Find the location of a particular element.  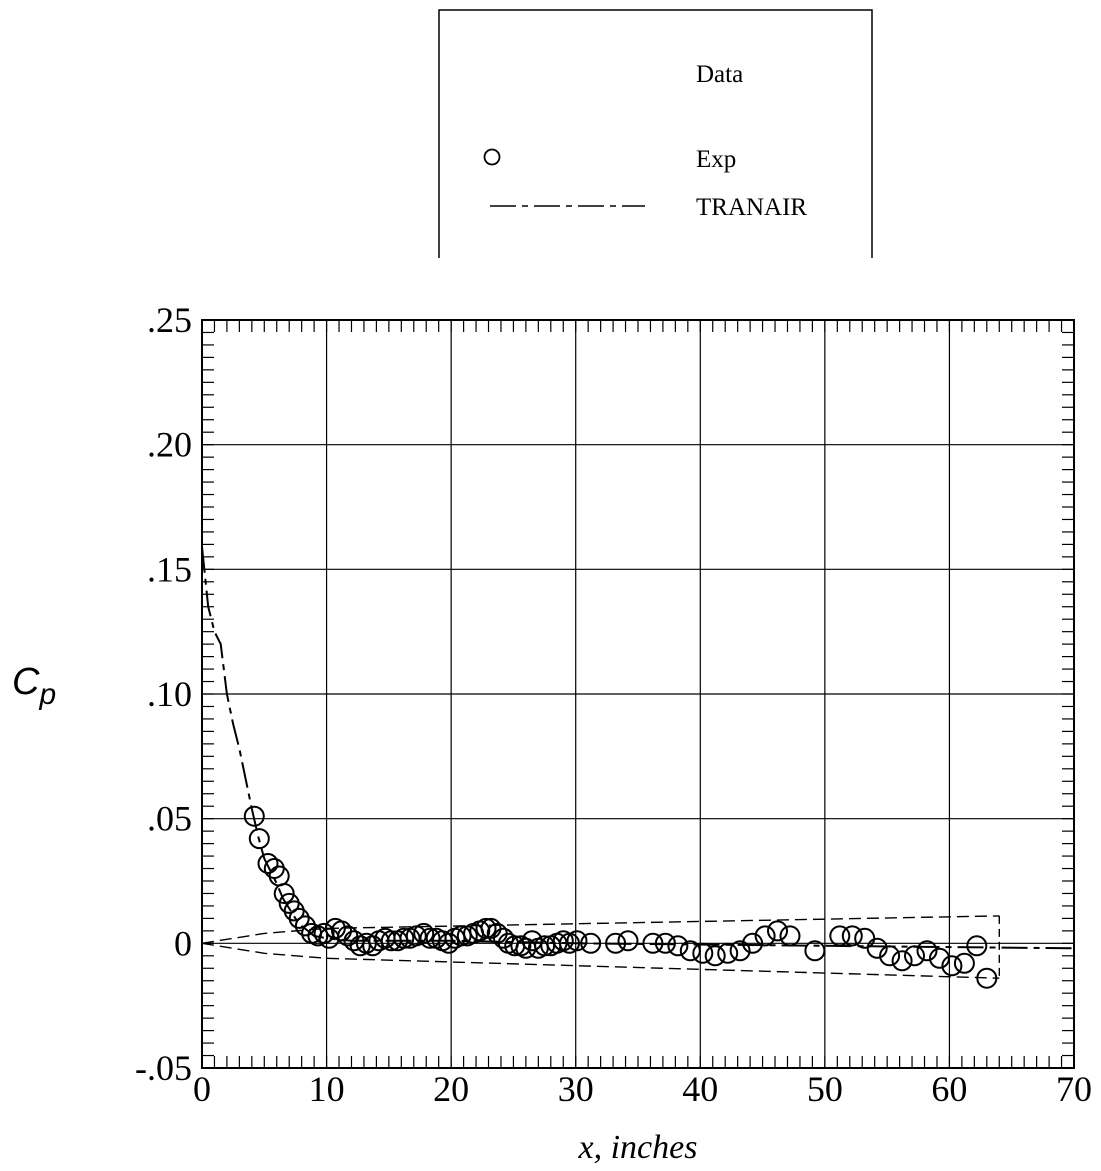

legend-exp-label: Exp is located at coordinates (716, 159).